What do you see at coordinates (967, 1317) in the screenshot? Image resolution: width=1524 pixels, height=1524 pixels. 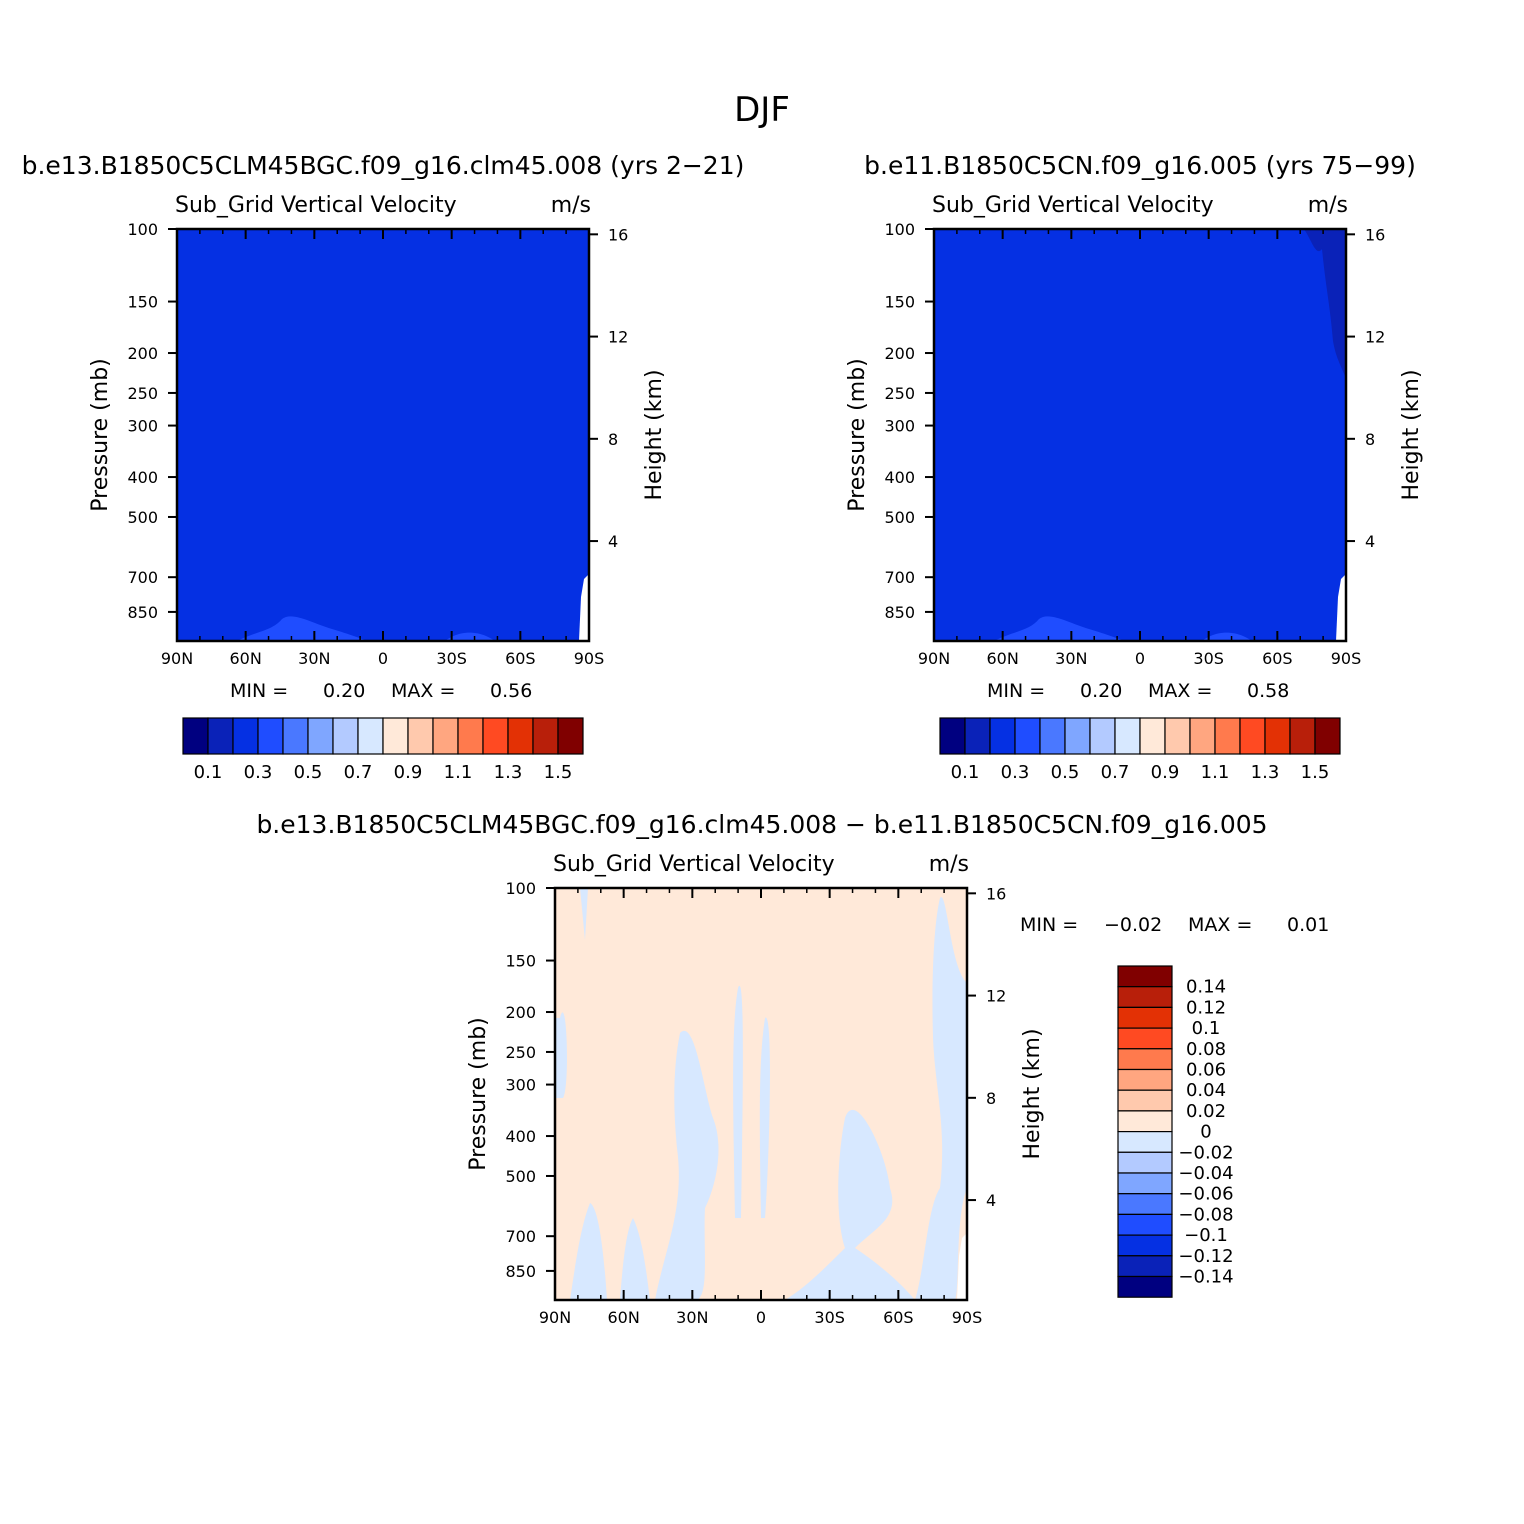 I see `x-tick-label: 90S` at bounding box center [967, 1317].